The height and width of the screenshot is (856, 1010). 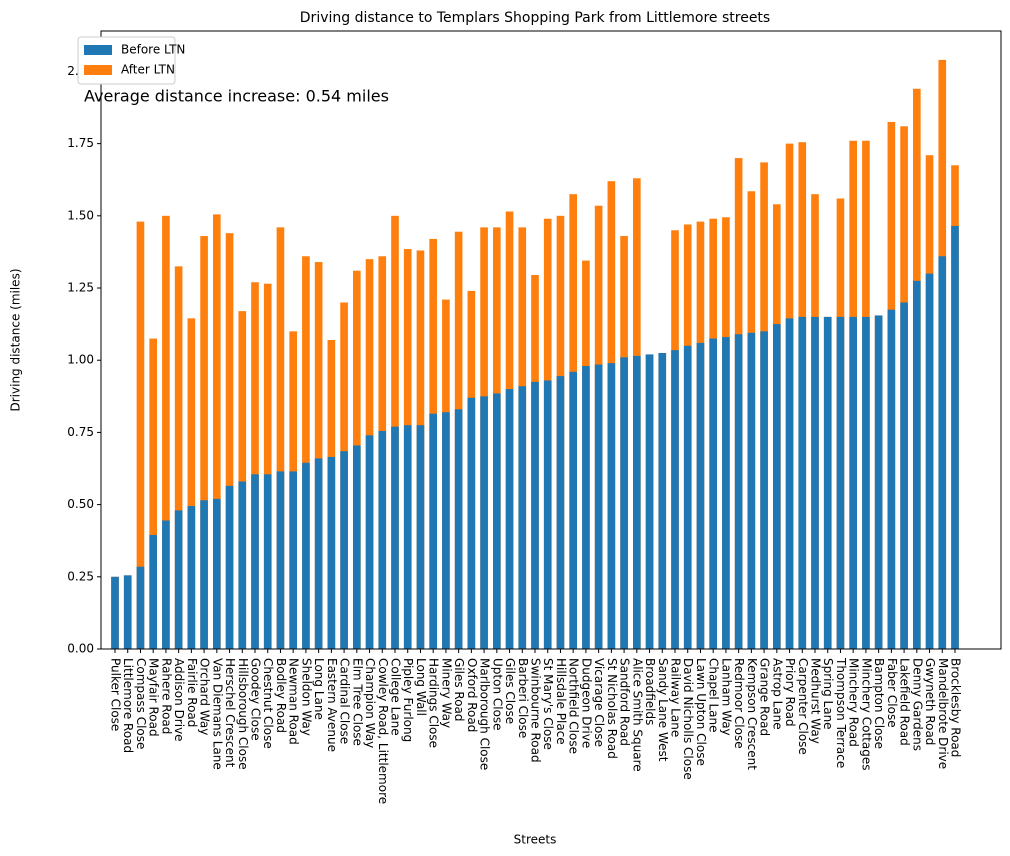 What do you see at coordinates (472, 695) in the screenshot?
I see `x-tick-label: Oxford Road` at bounding box center [472, 695].